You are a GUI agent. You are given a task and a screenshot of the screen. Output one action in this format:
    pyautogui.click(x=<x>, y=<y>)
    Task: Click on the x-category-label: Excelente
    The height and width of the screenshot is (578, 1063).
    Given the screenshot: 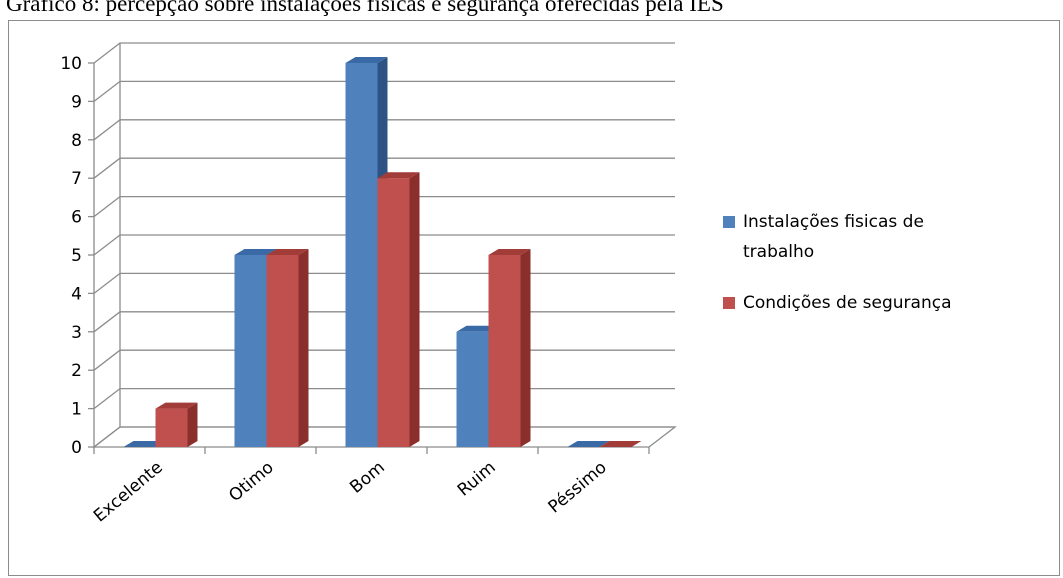 What is the action you would take?
    pyautogui.click(x=128, y=492)
    